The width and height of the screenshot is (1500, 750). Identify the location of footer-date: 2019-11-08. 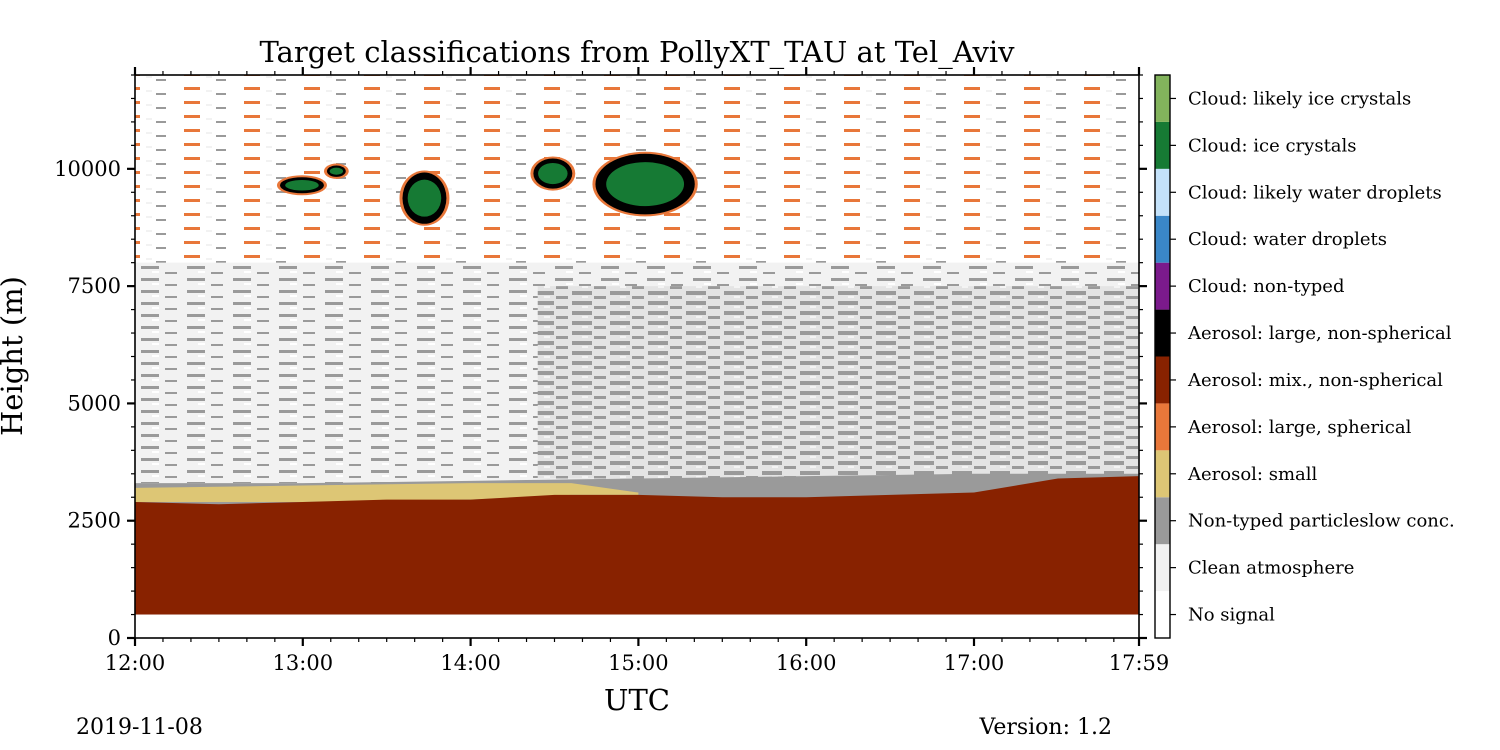
(139, 727).